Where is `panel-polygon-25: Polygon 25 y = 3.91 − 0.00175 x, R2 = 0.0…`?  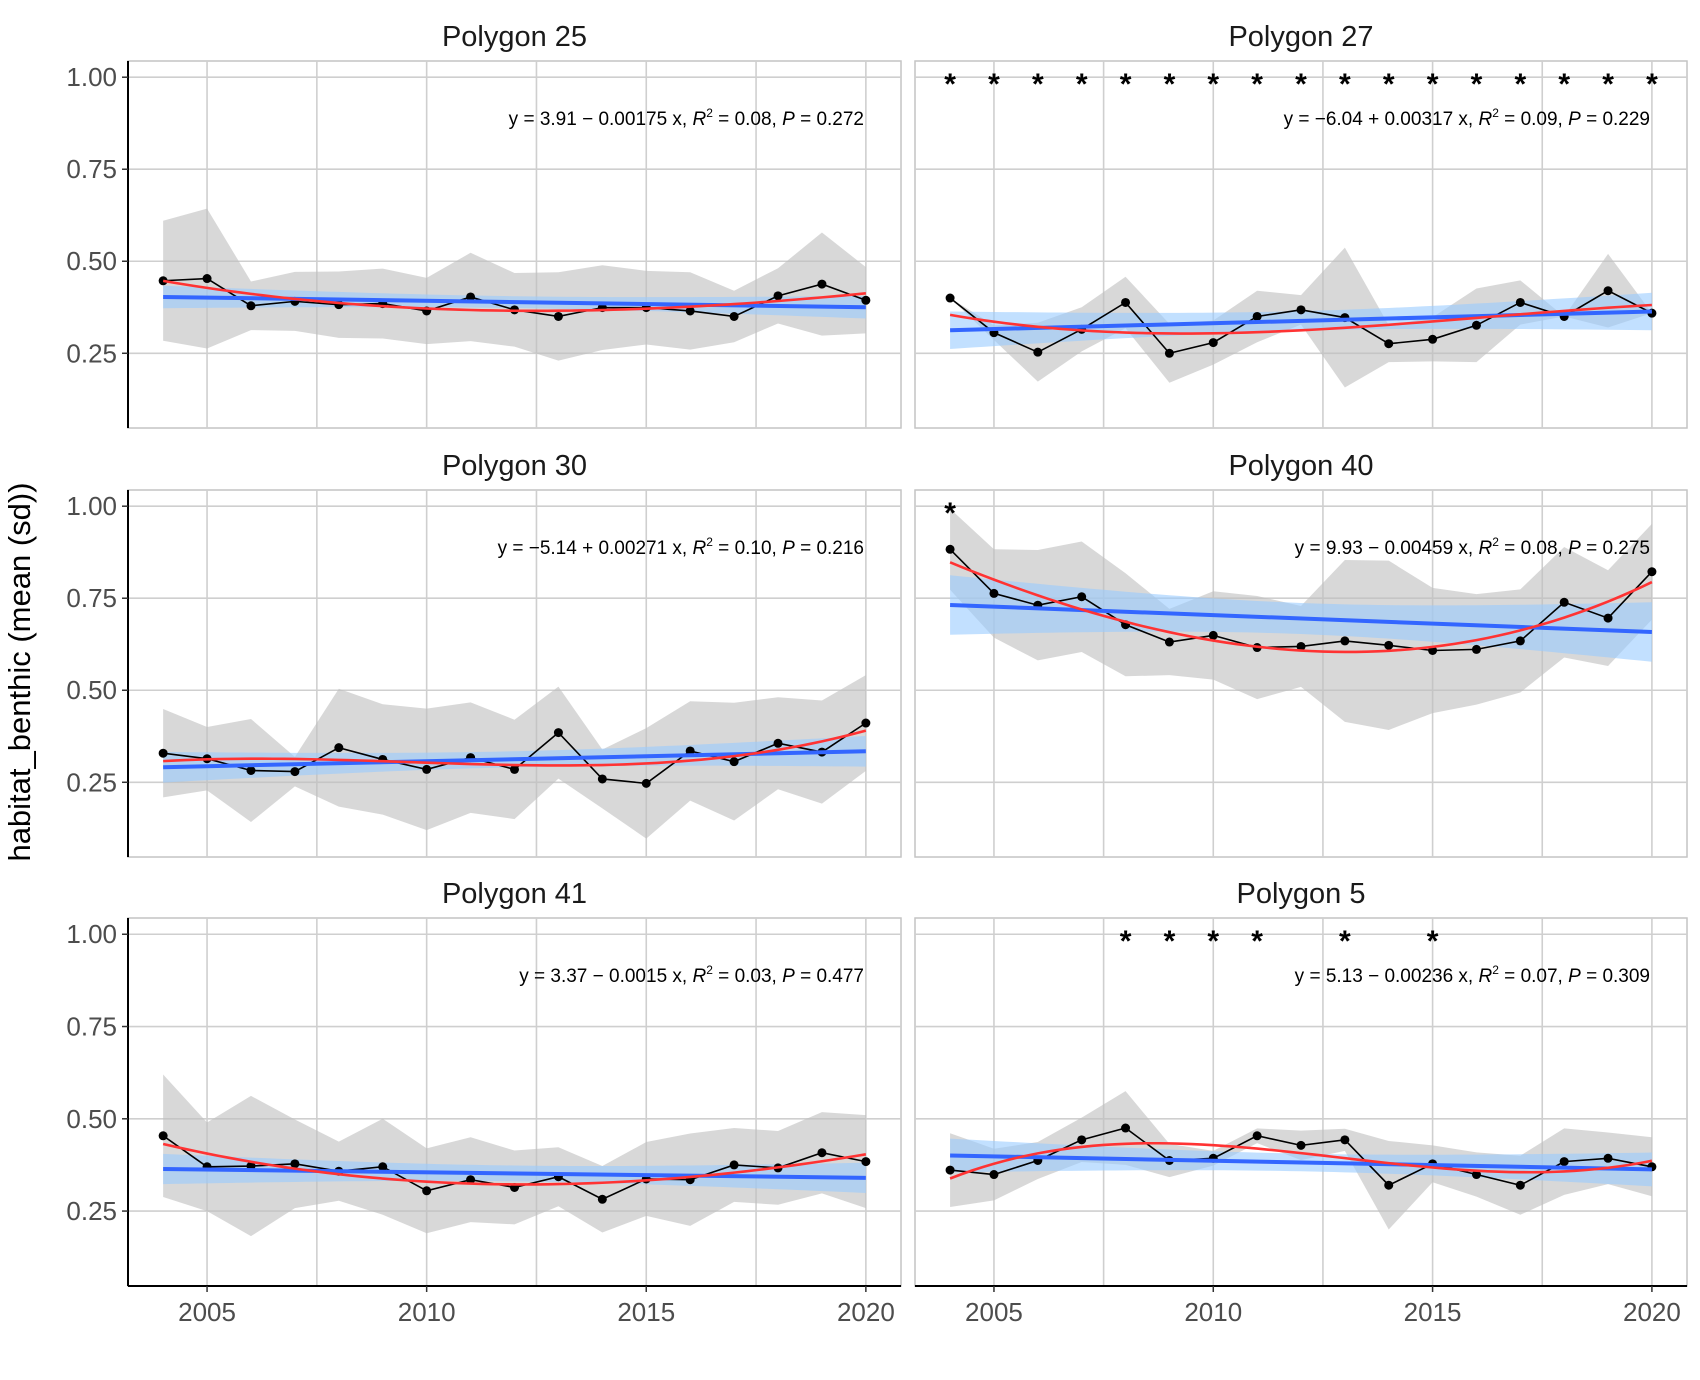
panel-polygon-25: Polygon 25 y = 3.91 − 0.00175 x, R2 = 0.0… is located at coordinates (484, 225).